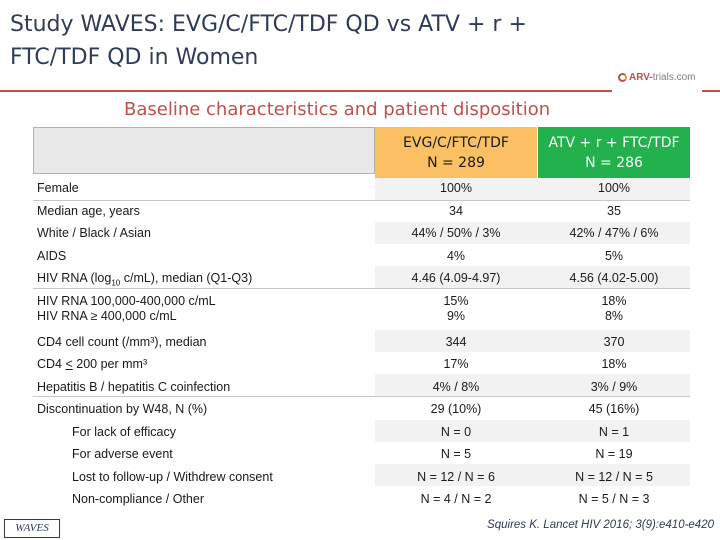 The height and width of the screenshot is (540, 720). I want to click on row-label: Female, so click(58, 188).